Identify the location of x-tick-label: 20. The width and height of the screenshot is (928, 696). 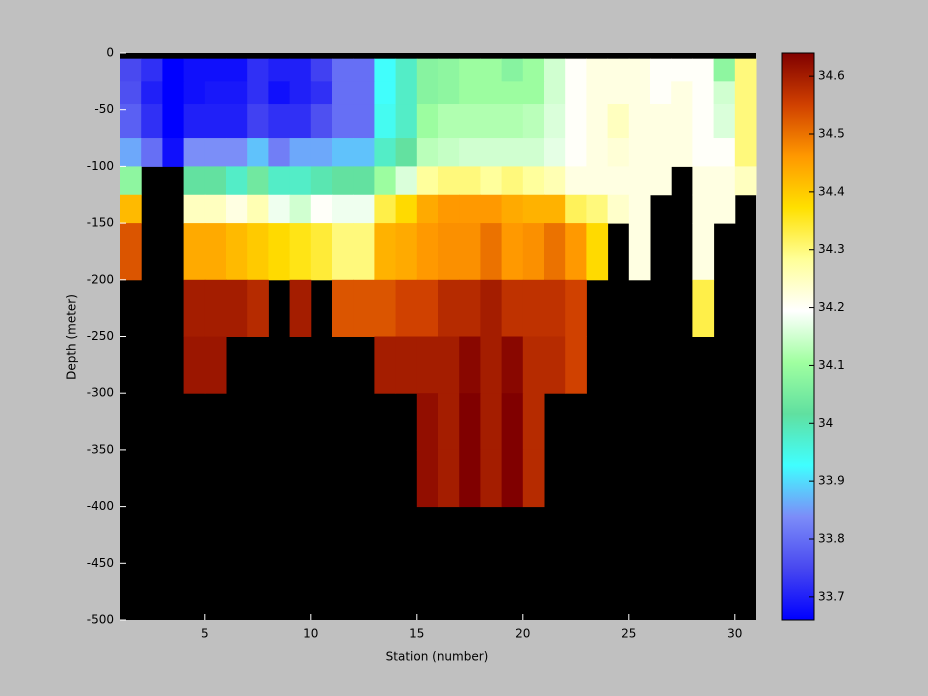
(522, 634).